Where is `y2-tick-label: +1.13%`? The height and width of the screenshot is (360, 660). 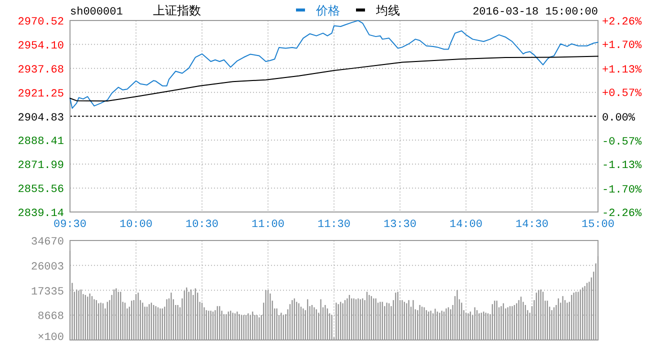 y2-tick-label: +1.13% is located at coordinates (622, 70).